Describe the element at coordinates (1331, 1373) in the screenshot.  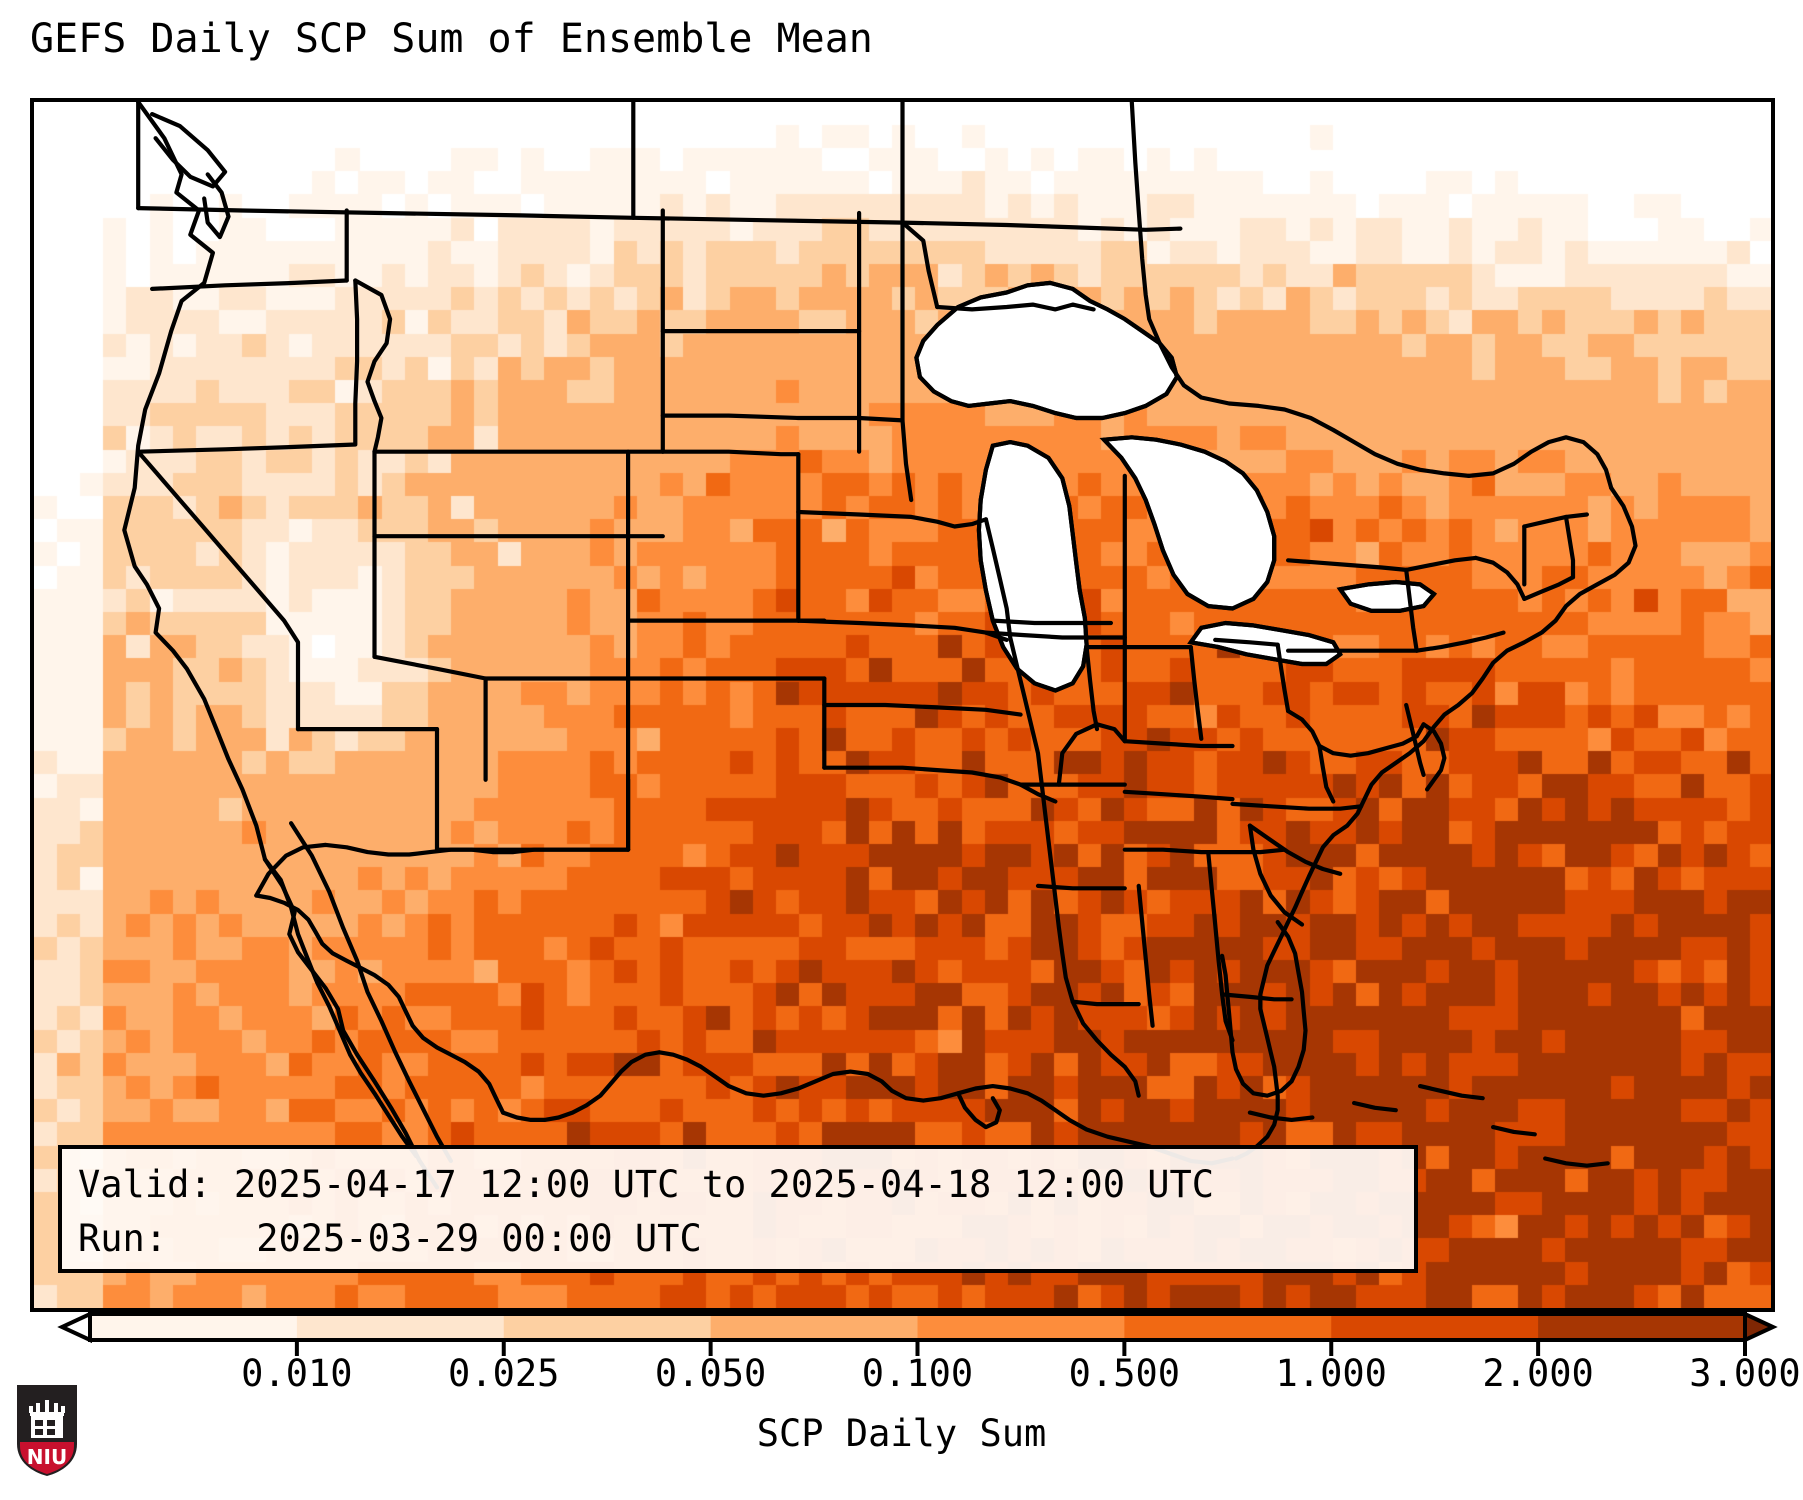
I see `colorbar-tick-5: 1.000` at that location.